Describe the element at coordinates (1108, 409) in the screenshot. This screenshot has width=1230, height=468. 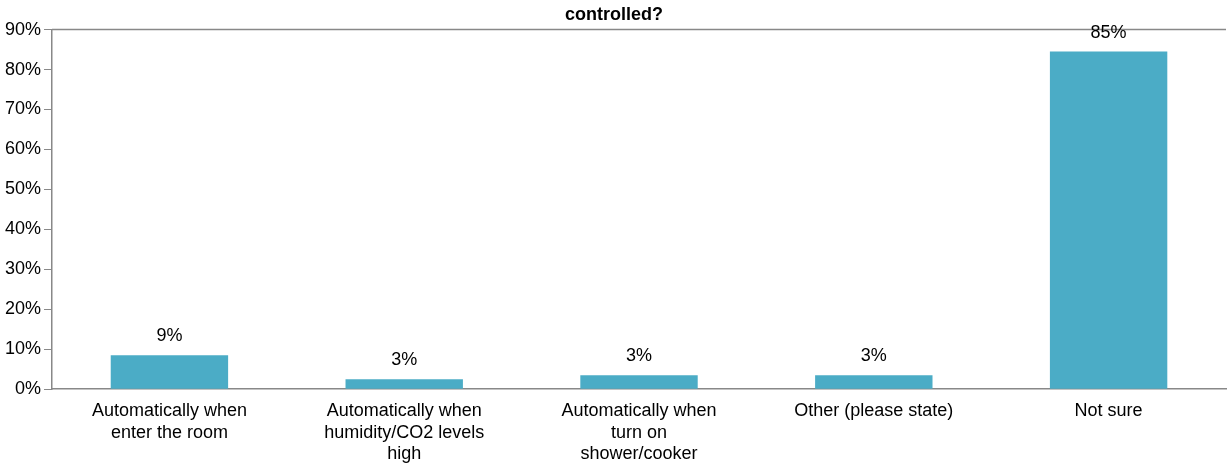
I see `x-tick-label: Not sure` at that location.